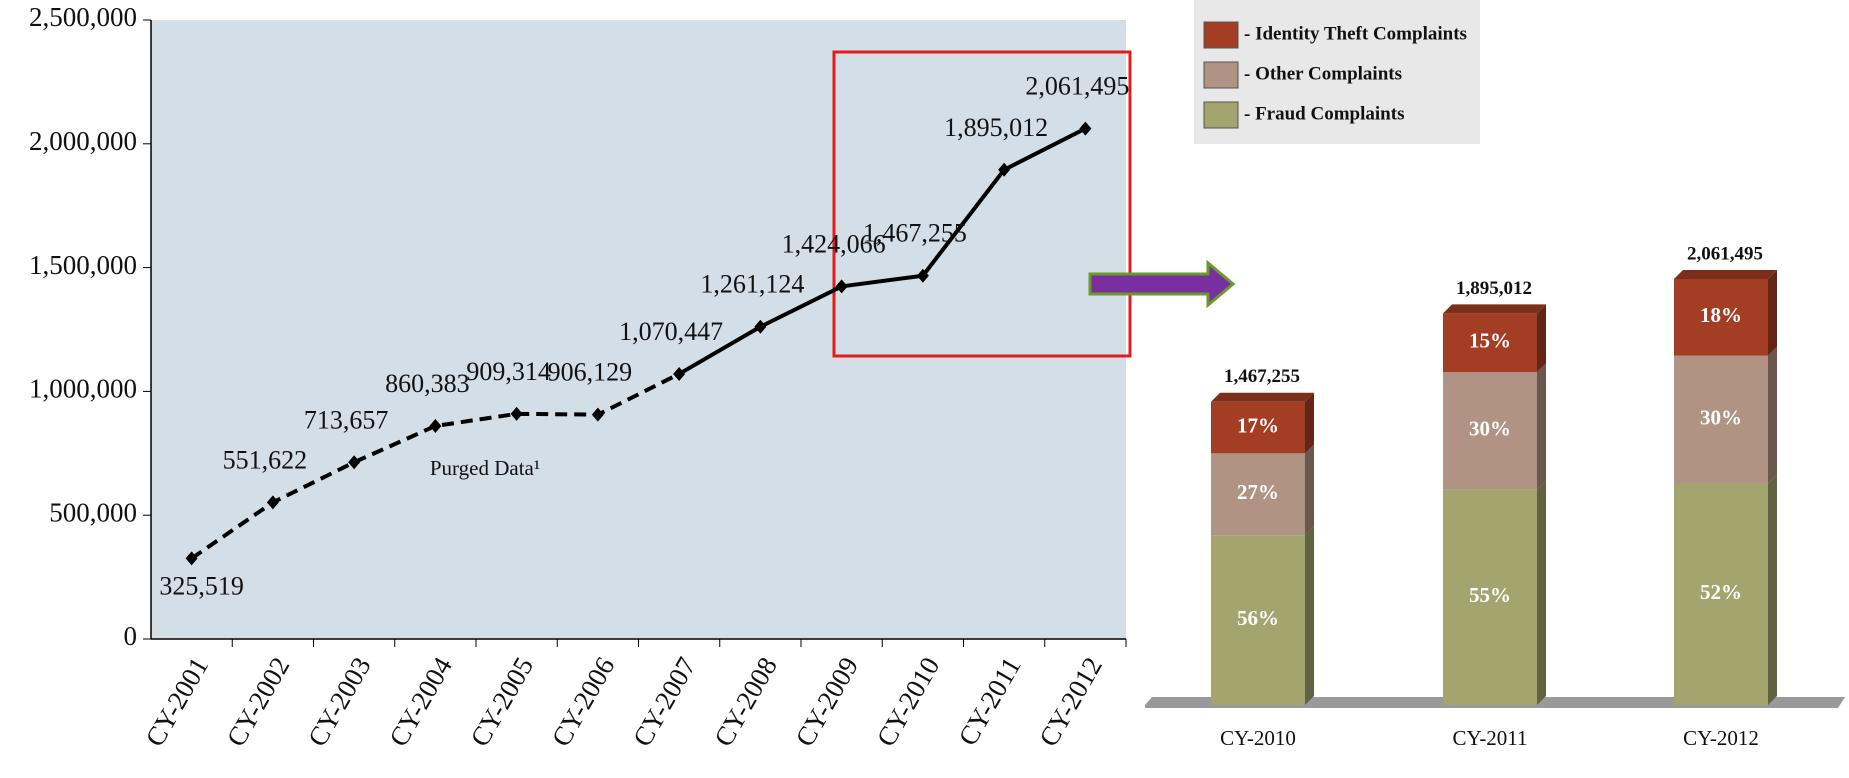  I want to click on x-tick-label: CY-2008, so click(745, 701).